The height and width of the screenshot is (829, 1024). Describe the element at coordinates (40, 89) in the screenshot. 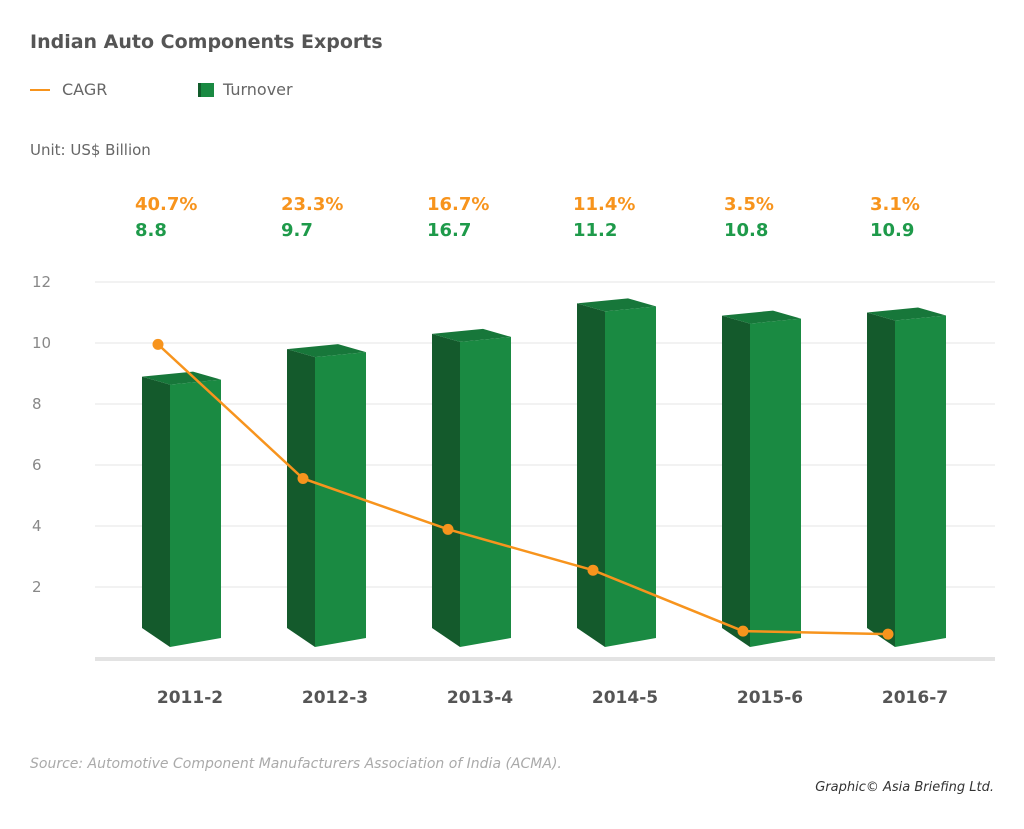

I see `line-legend-icon` at that location.